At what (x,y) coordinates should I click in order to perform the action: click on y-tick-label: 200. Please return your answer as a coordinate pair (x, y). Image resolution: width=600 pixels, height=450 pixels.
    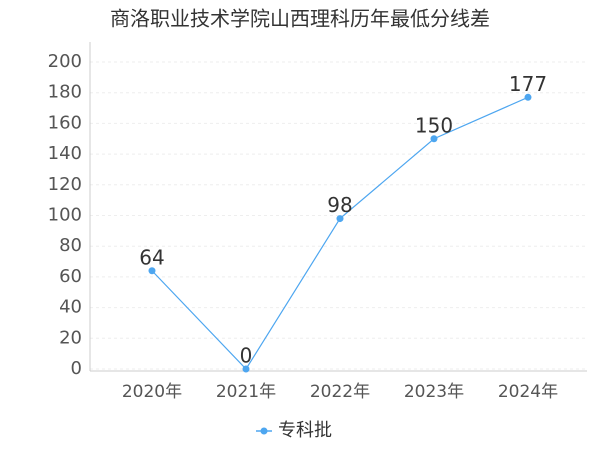
    Looking at the image, I should click on (65, 61).